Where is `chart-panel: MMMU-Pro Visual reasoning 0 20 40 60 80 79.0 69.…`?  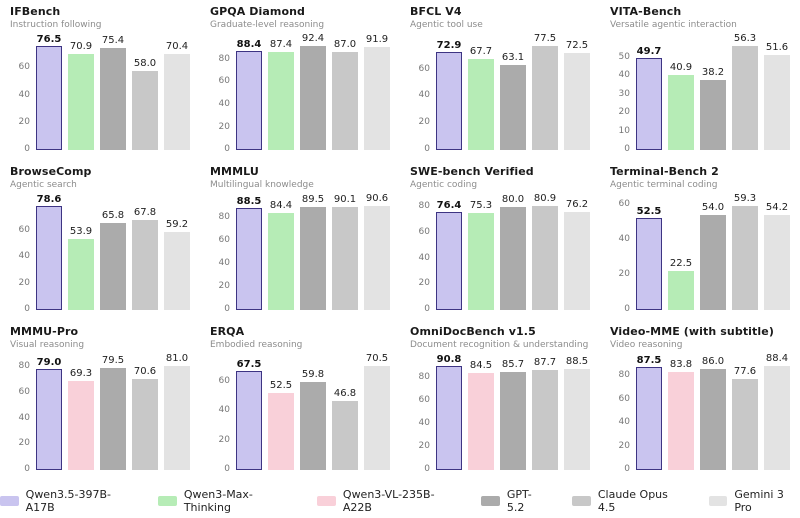 chart-panel: MMMU-Pro Visual reasoning 0 20 40 60 80 79.0 69.… is located at coordinates (100, 404).